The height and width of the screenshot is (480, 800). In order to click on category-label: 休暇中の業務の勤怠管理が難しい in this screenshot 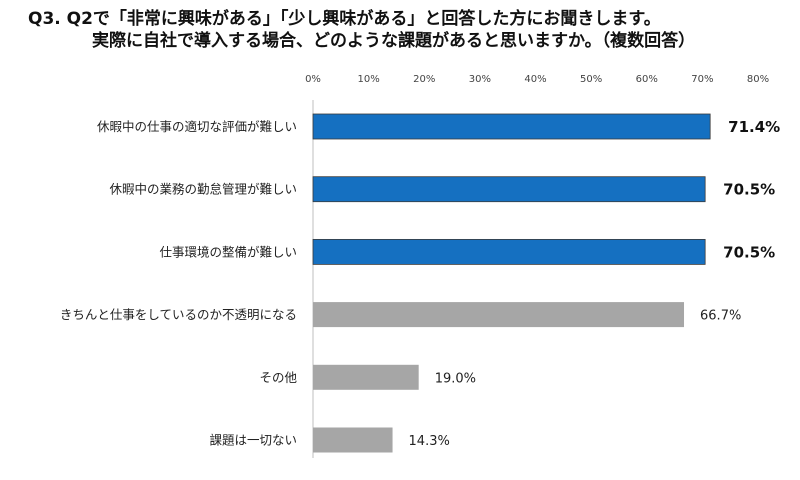, I will do `click(203, 189)`.